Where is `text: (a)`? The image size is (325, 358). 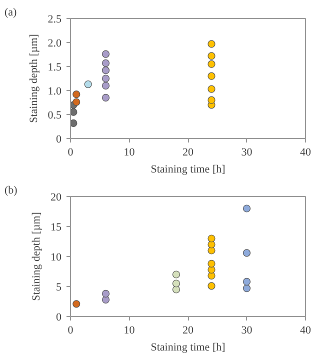
text: (a) is located at coordinates (11, 12).